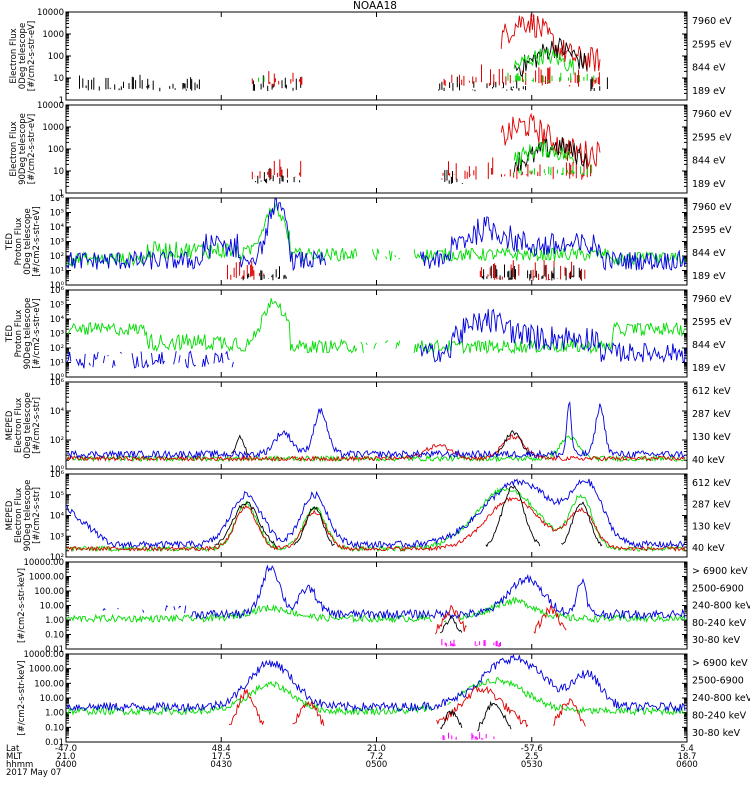  Describe the element at coordinates (711, 414) in the screenshot. I see `legend-entry: 287 keV` at that location.